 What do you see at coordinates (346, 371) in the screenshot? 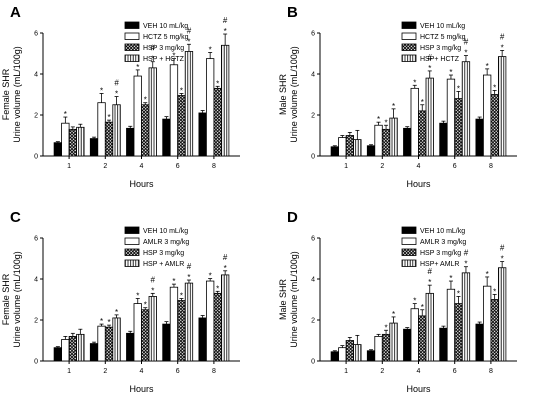
I see `x-tick-label: 1` at bounding box center [346, 371].